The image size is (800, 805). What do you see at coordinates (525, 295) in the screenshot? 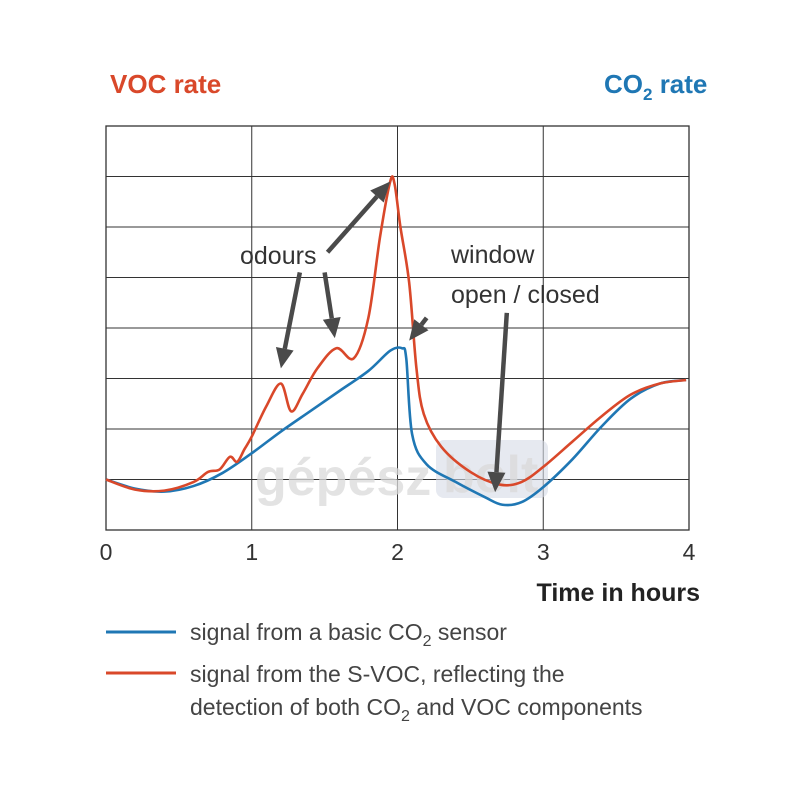
I see `window-label-line2: open / closed` at bounding box center [525, 295].